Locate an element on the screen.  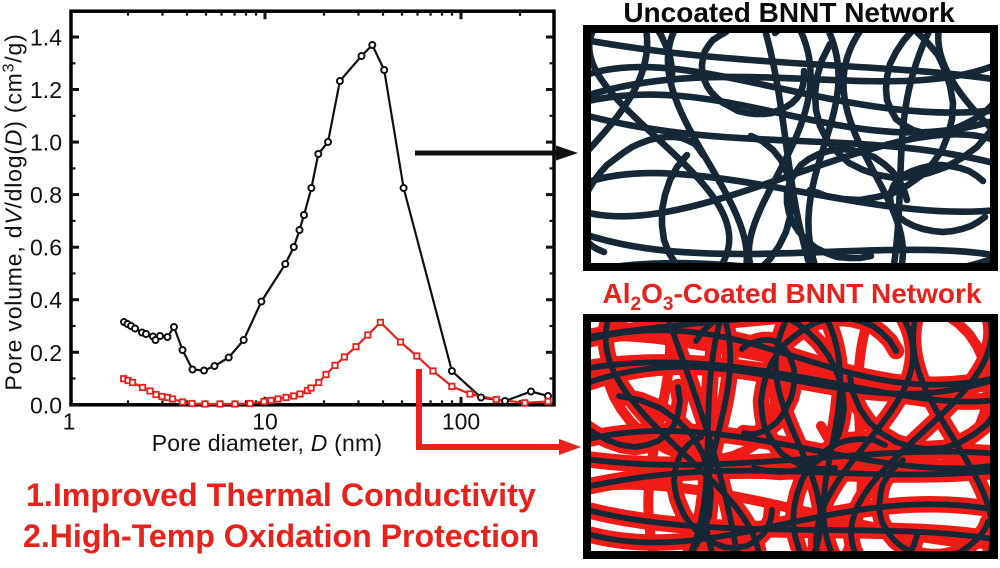
svg-text: 1.2 is located at coordinates (46, 90).